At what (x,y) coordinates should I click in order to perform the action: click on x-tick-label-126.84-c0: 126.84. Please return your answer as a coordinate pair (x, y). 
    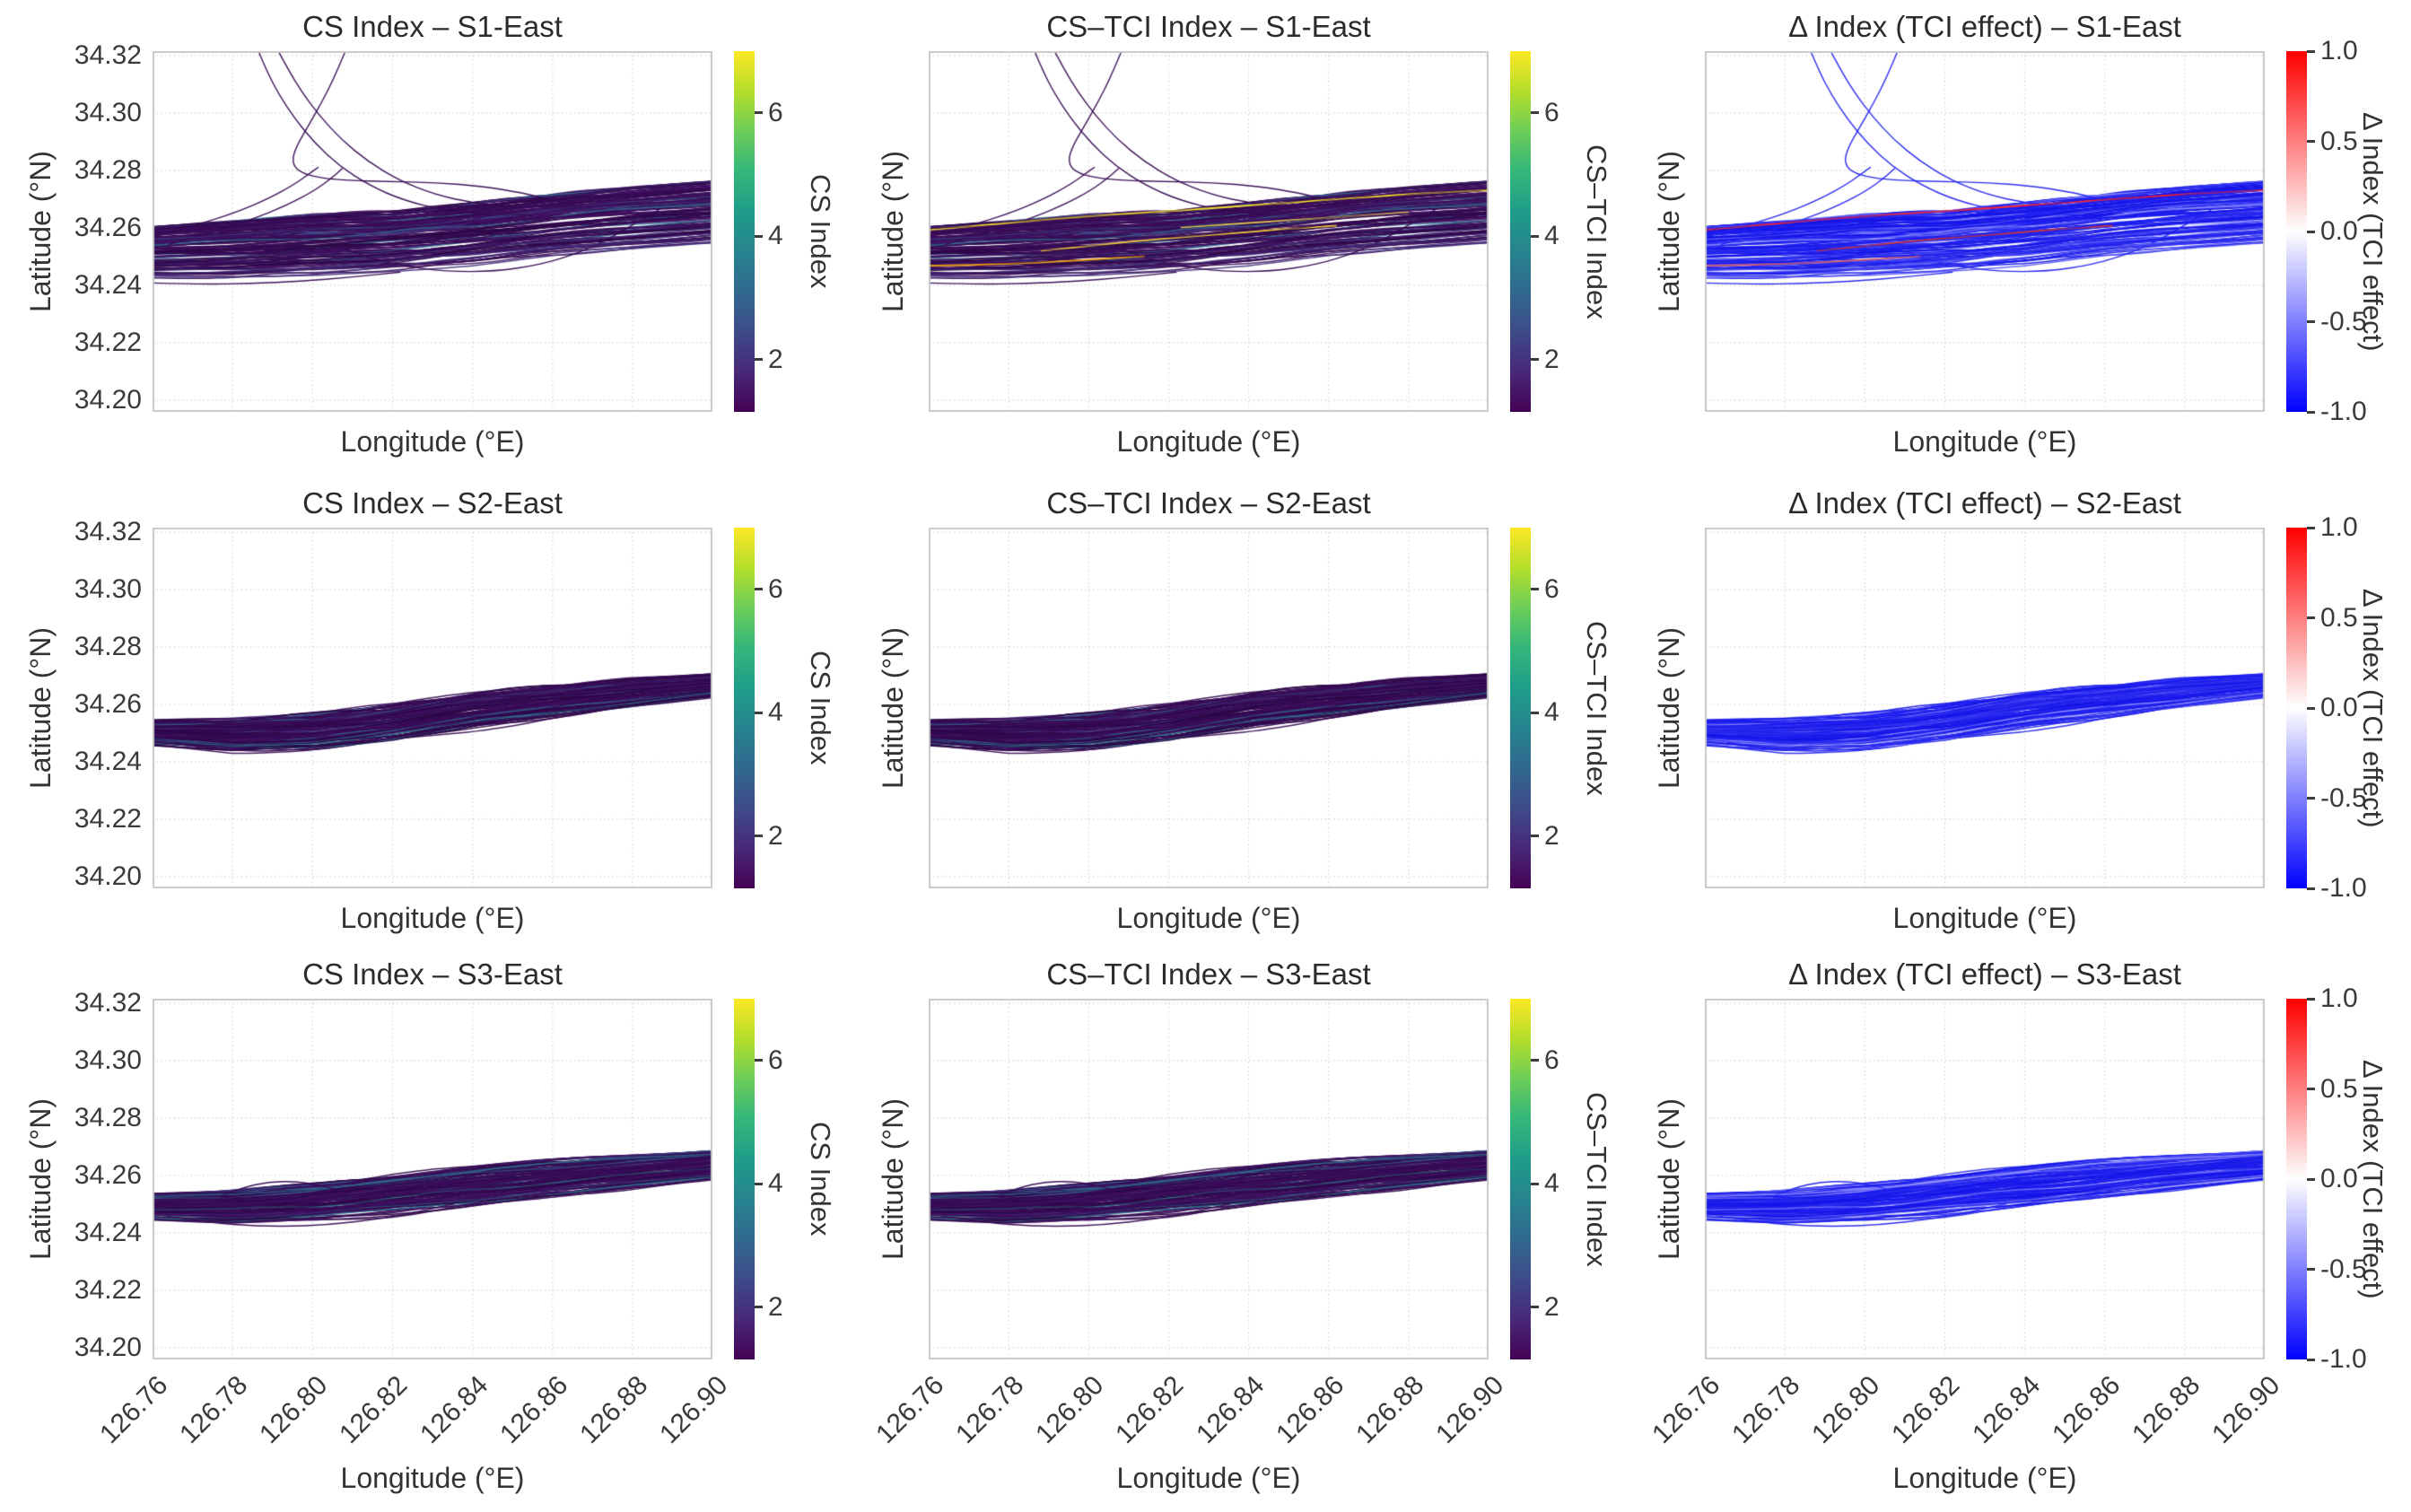
    Looking at the image, I should click on (454, 1410).